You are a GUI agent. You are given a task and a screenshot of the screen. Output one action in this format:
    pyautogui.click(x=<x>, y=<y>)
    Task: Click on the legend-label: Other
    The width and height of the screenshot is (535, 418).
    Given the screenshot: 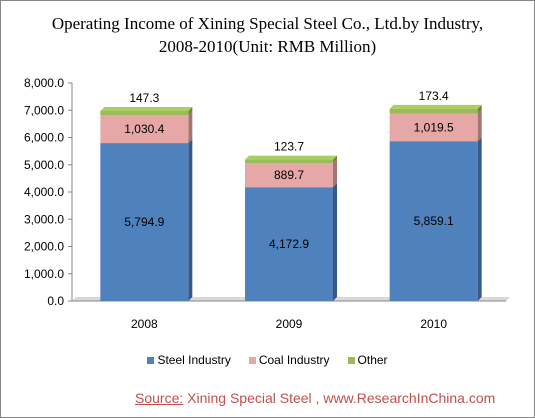 What is the action you would take?
    pyautogui.click(x=372, y=360)
    